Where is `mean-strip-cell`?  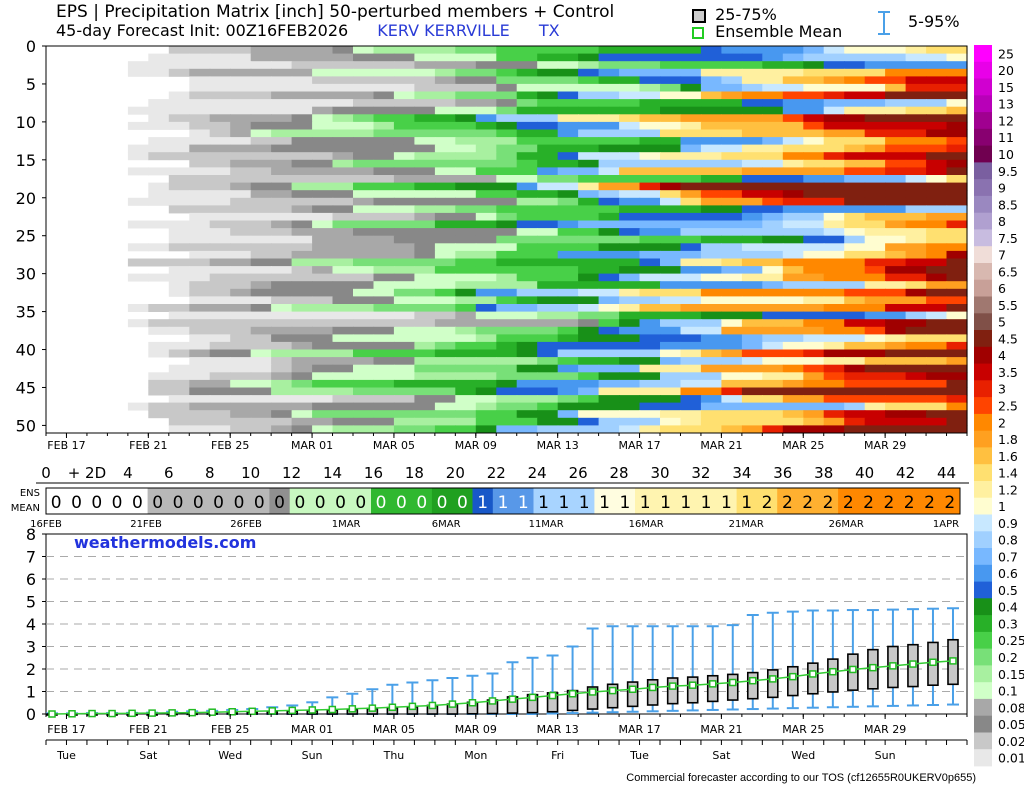 mean-strip-cell is located at coordinates (402, 501).